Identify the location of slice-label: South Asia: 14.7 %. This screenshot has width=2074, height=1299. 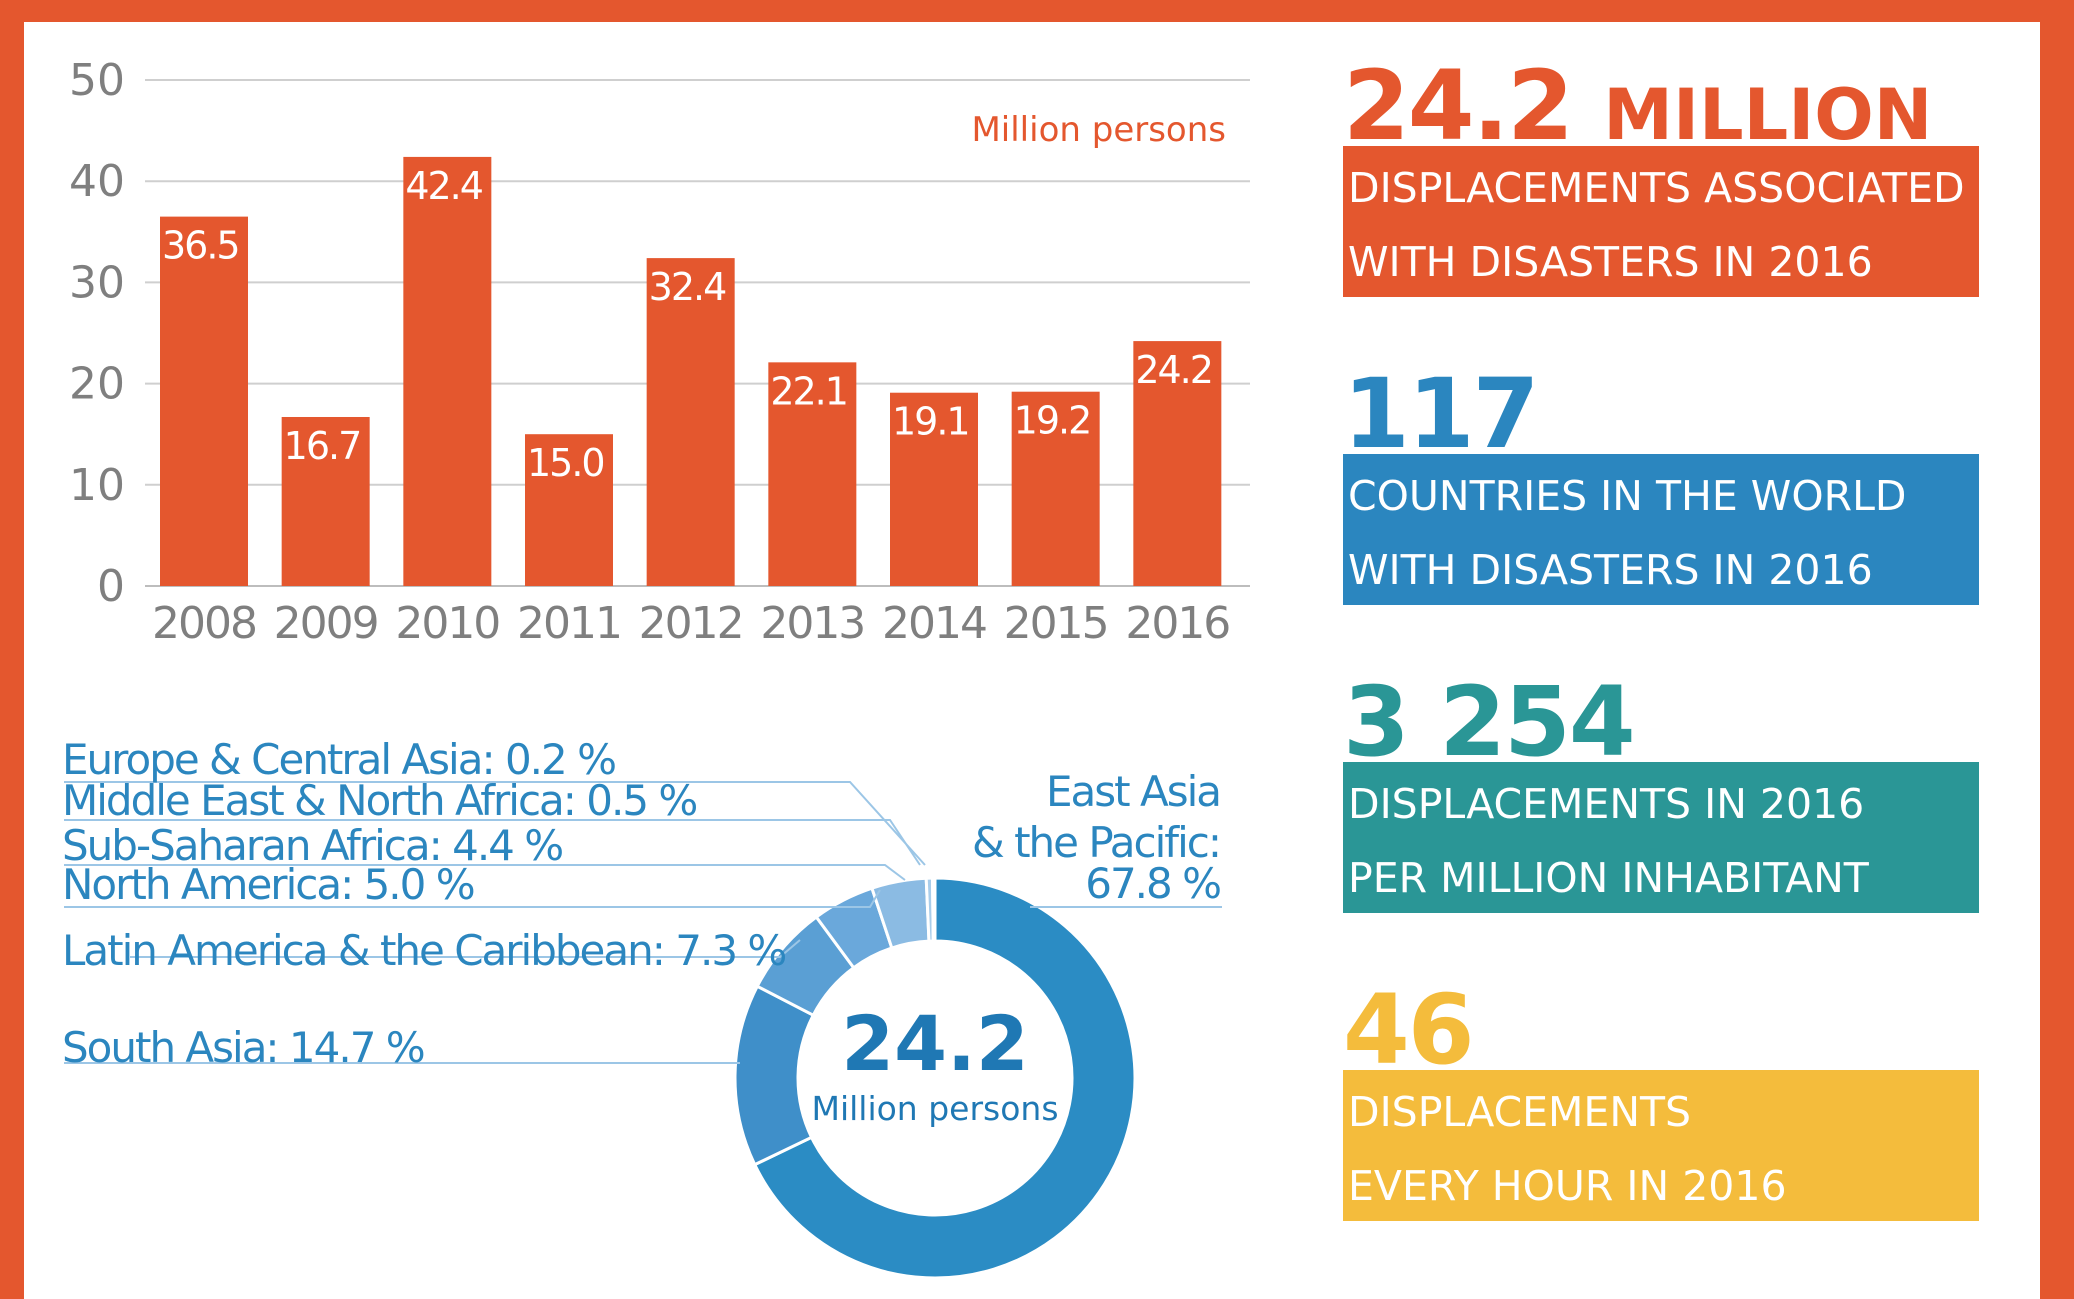
(243, 1047).